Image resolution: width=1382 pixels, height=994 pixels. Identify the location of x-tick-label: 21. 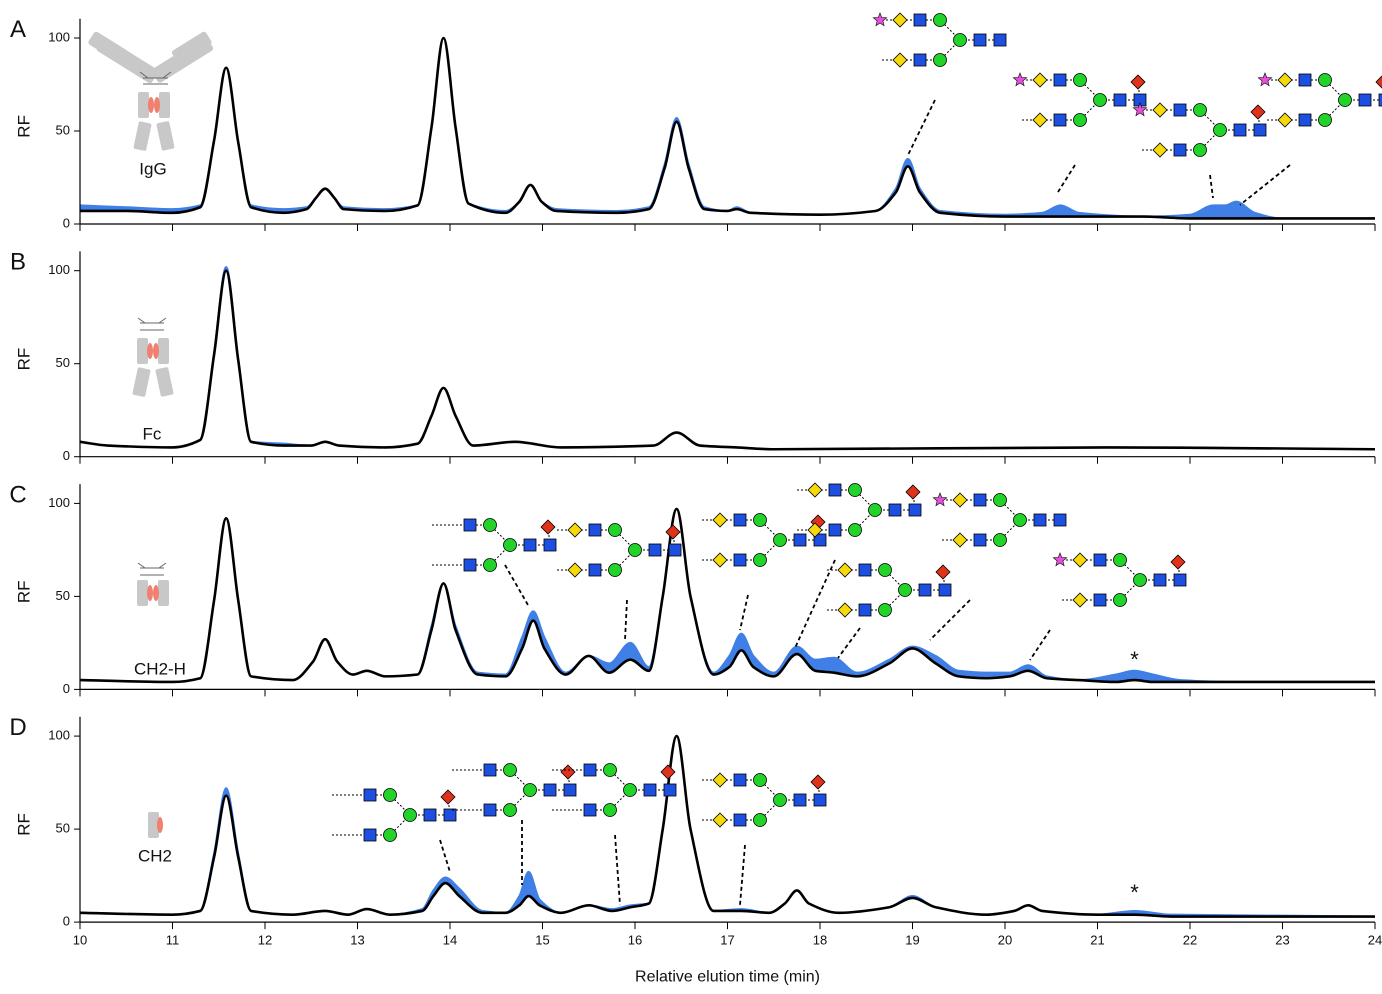
(1097, 940).